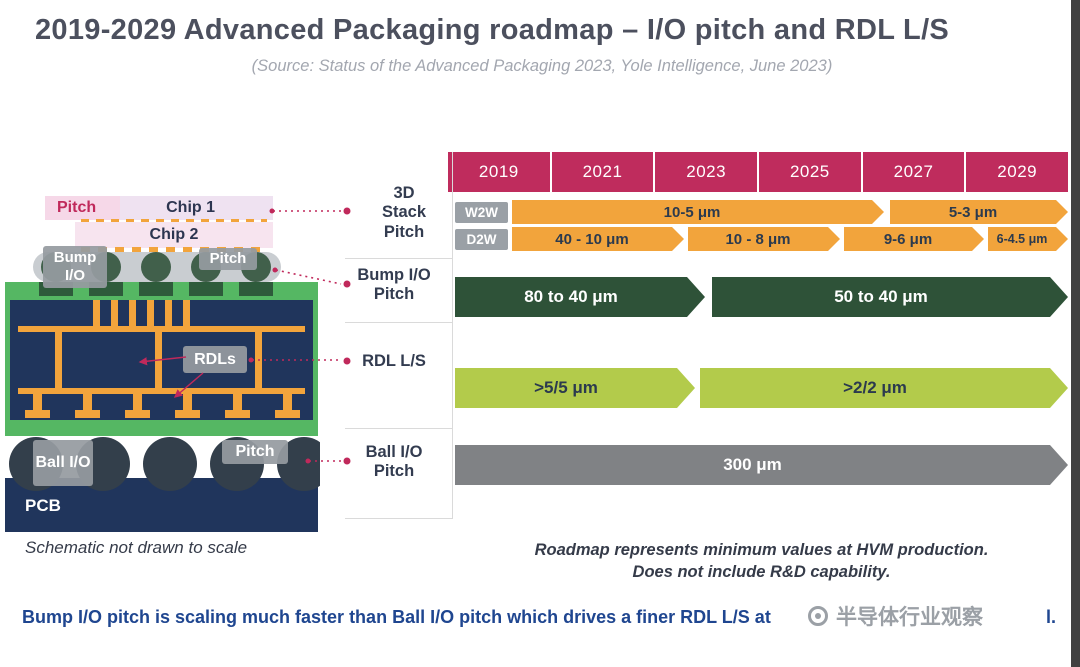 Image resolution: width=1080 pixels, height=667 pixels. What do you see at coordinates (228, 259) in the screenshot?
I see `bump-pitch-label: Pitch` at bounding box center [228, 259].